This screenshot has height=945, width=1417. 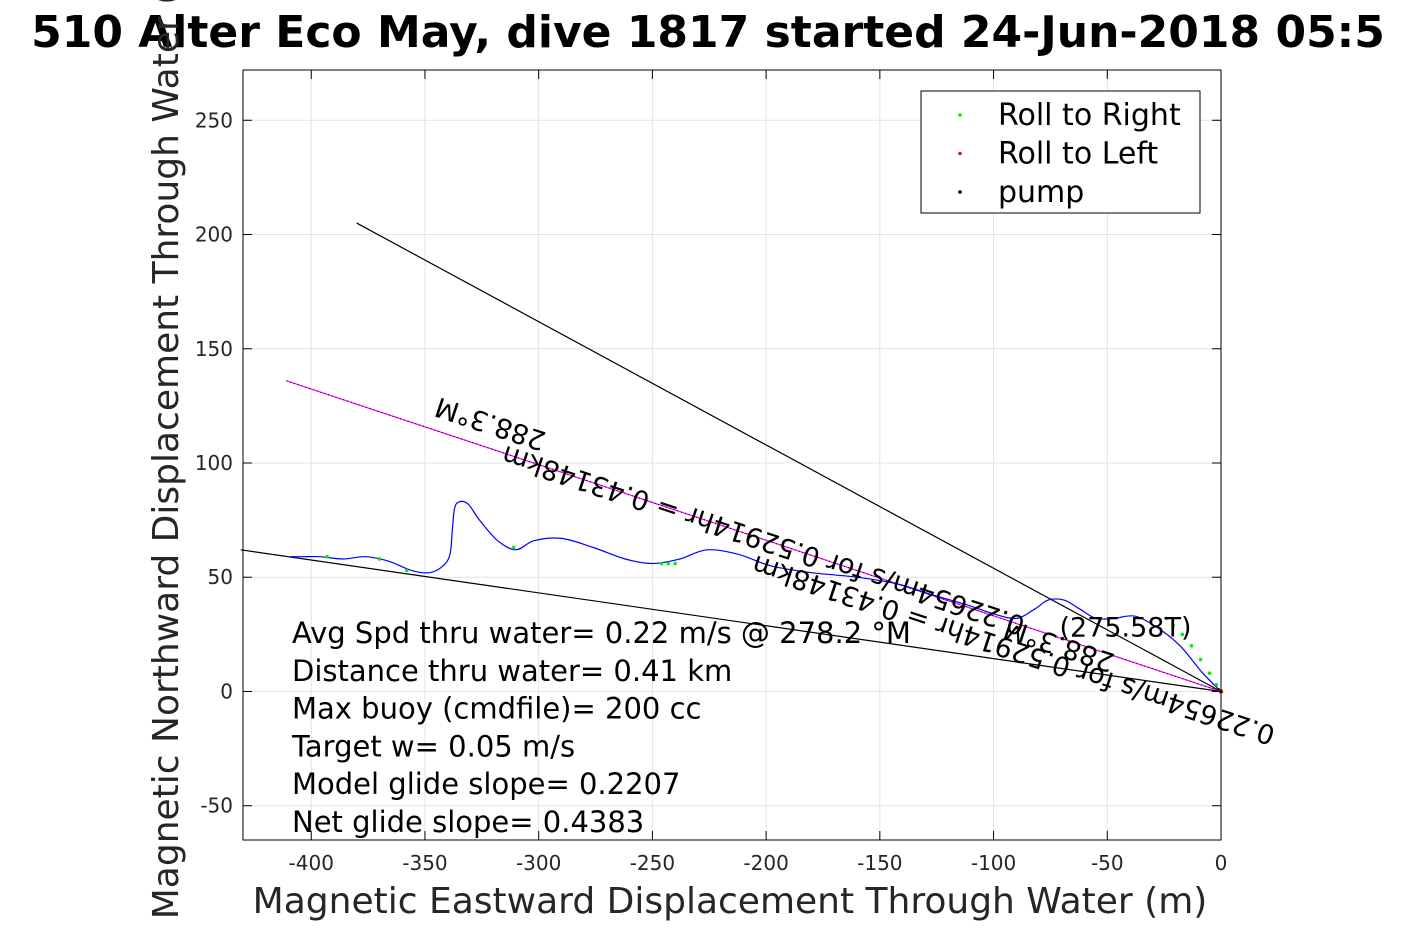 I want to click on legend-label: pump, so click(x=1041, y=192).